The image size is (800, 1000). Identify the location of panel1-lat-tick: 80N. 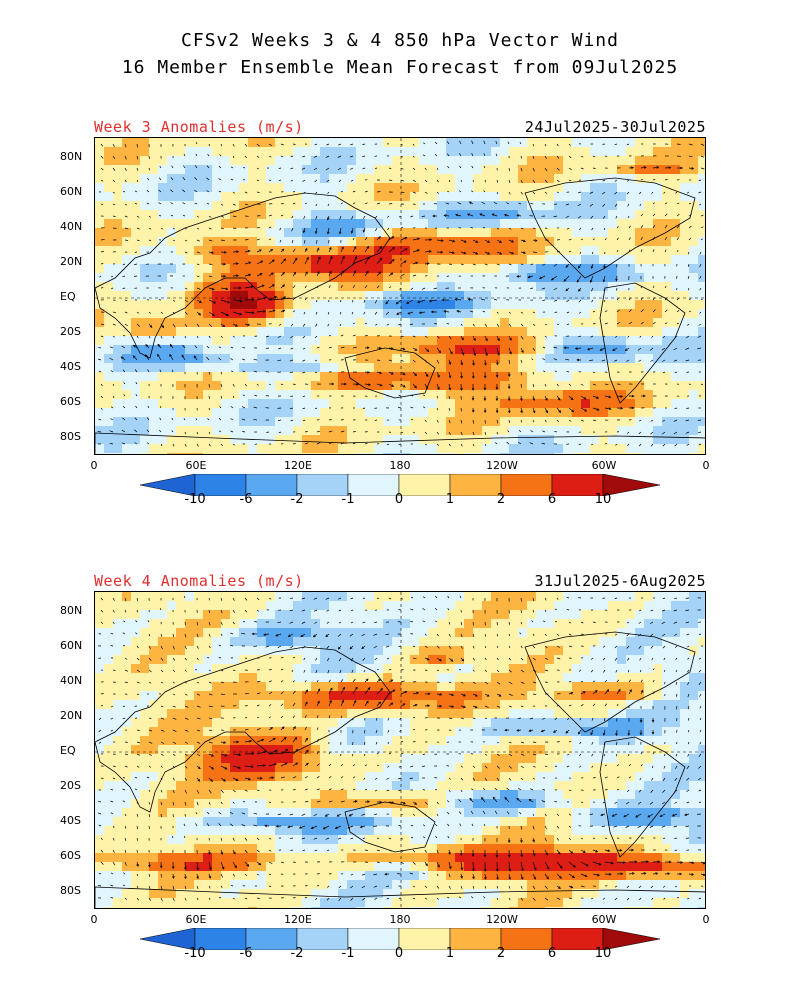
(71, 156).